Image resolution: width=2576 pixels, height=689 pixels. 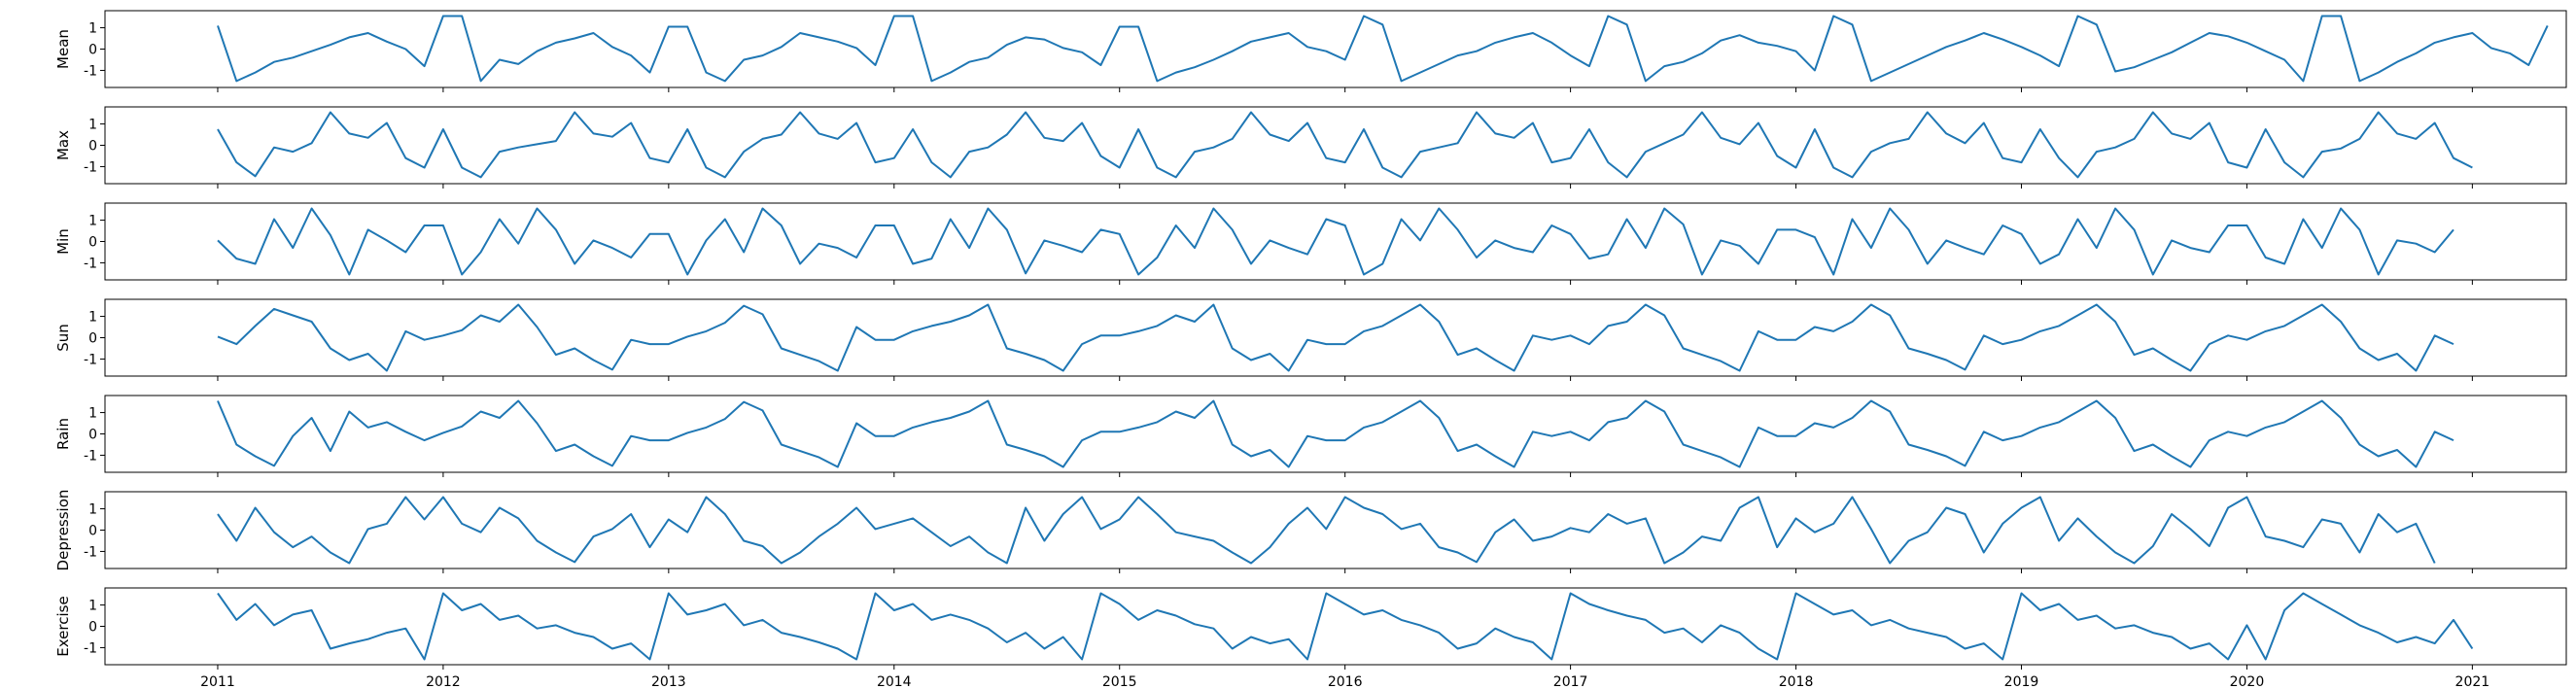 I want to click on x-tick-label: 2017, so click(x=1570, y=681).